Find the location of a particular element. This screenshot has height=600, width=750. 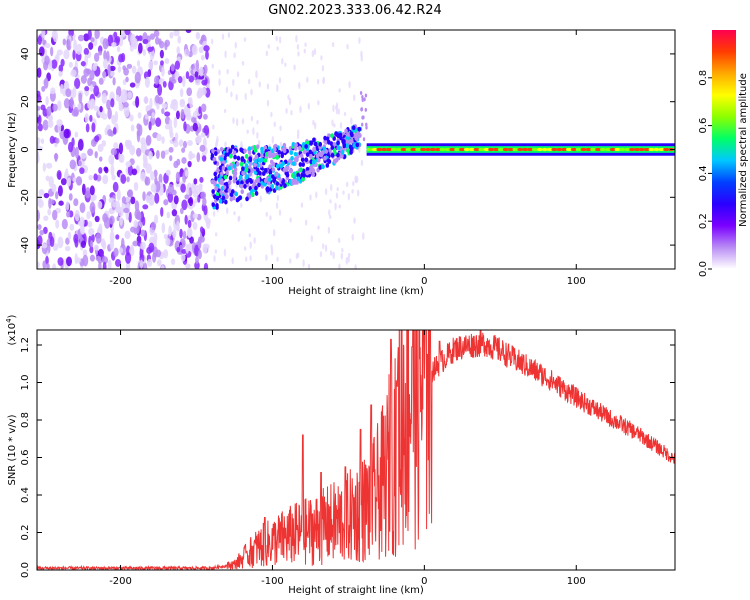

x-tick-label: 0 is located at coordinates (424, 281).